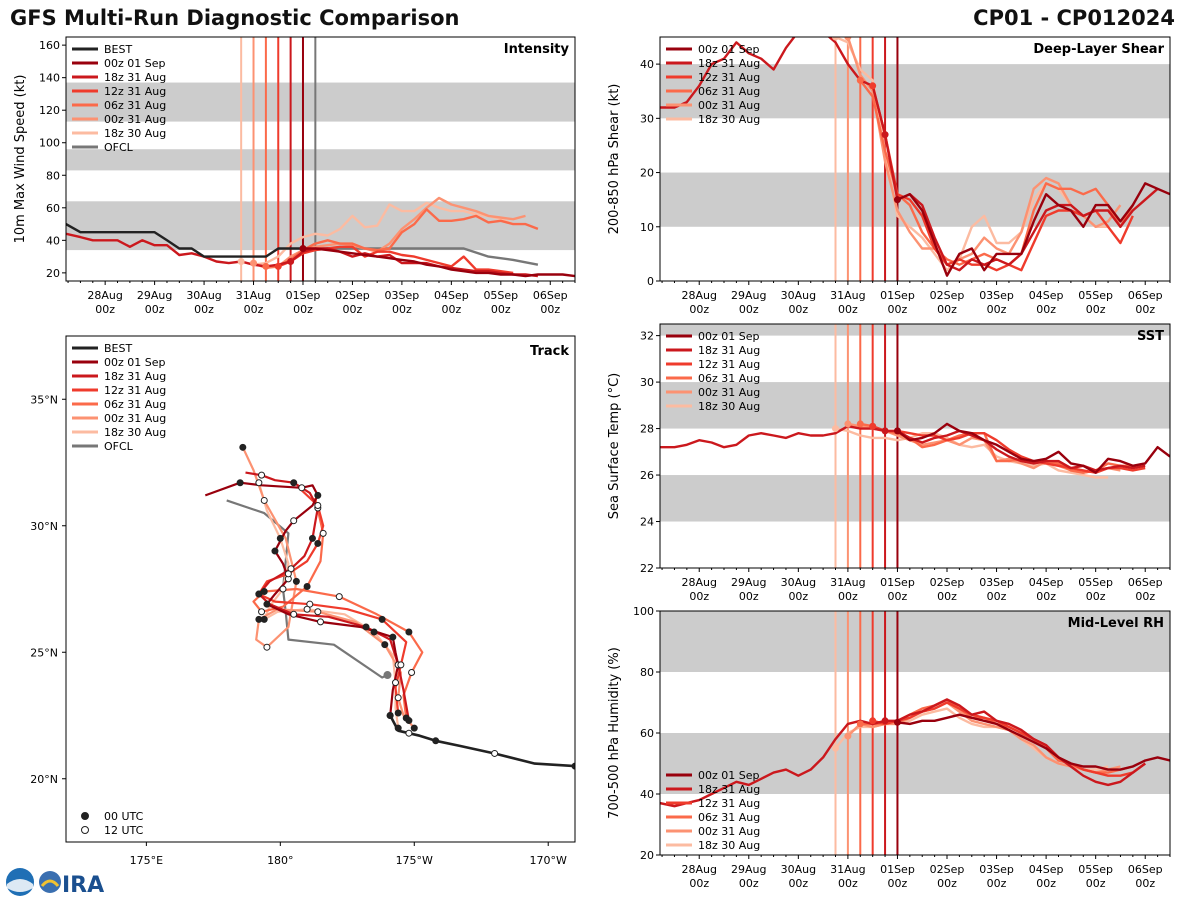  Describe the element at coordinates (500, 295) in the screenshot. I see `x-tick-date: 05Sep` at that location.